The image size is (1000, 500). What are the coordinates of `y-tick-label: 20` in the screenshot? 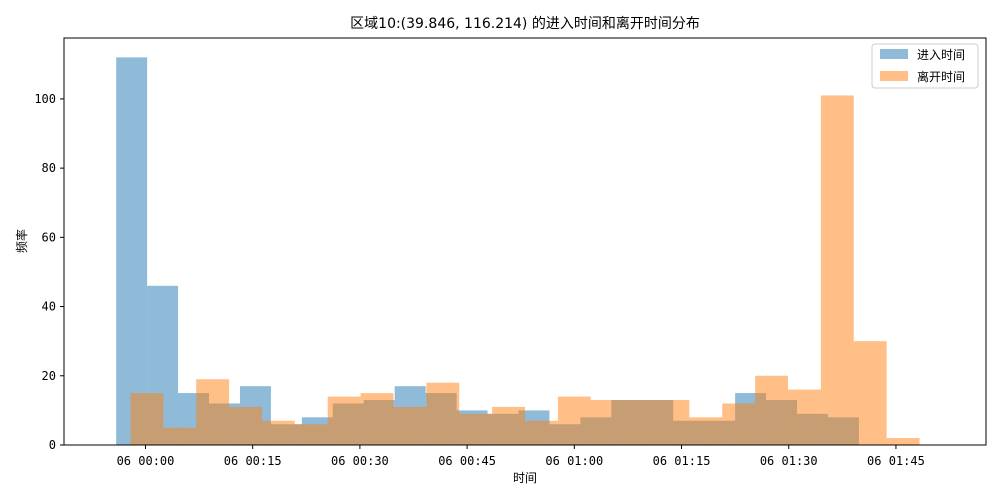 It's located at (49, 376).